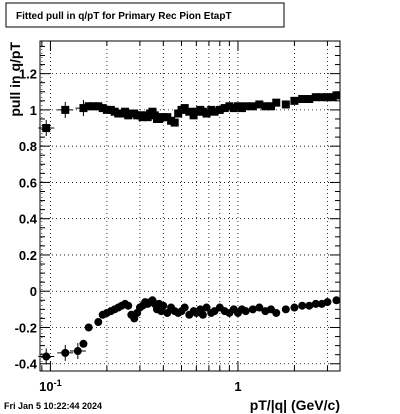 This screenshot has height=414, width=400. Describe the element at coordinates (28, 255) in the screenshot. I see `y-tick-label: 0.2` at that location.